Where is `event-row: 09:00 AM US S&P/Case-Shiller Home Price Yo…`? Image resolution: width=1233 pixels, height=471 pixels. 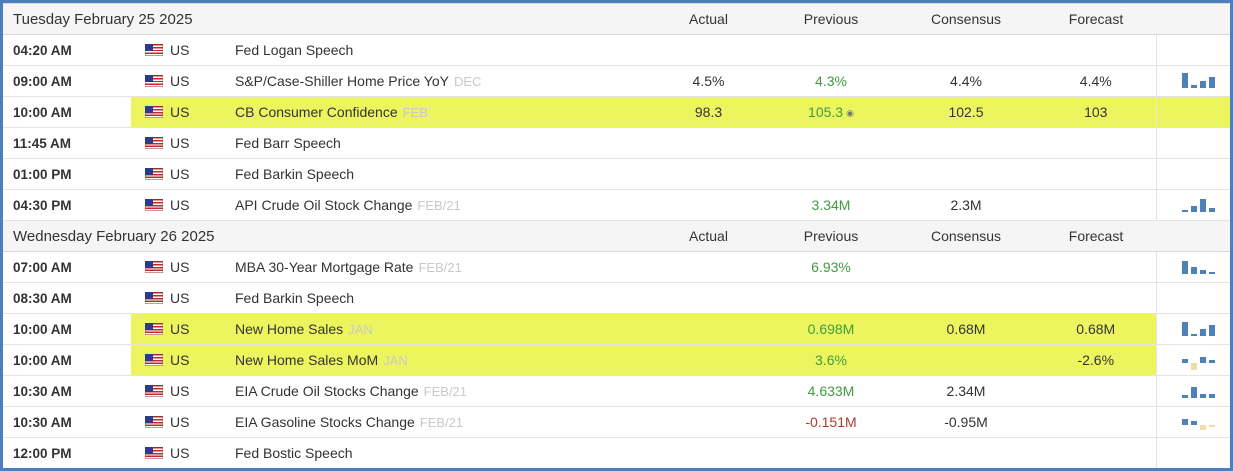
event-row: 09:00 AM US S&P/Case-Shiller Home Price Yo… is located at coordinates (616, 81).